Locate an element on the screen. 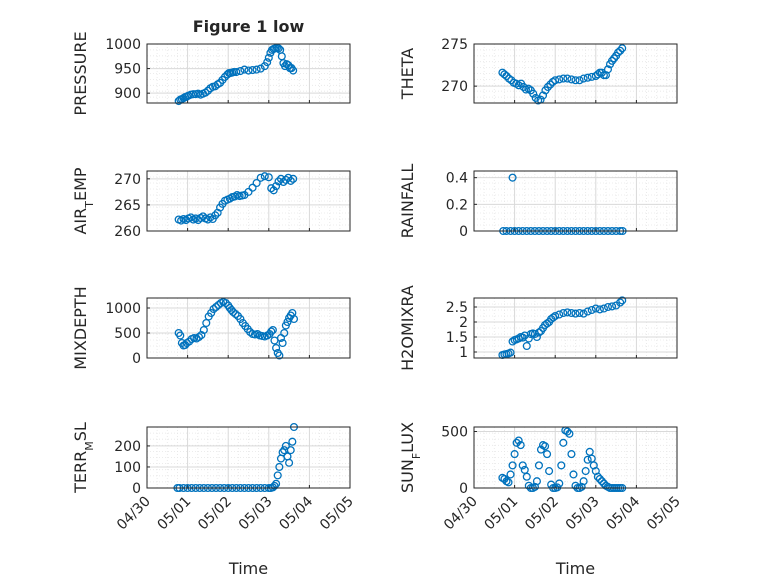 The image size is (778, 583). y-axis-label: PRESSURE is located at coordinates (80, 73).